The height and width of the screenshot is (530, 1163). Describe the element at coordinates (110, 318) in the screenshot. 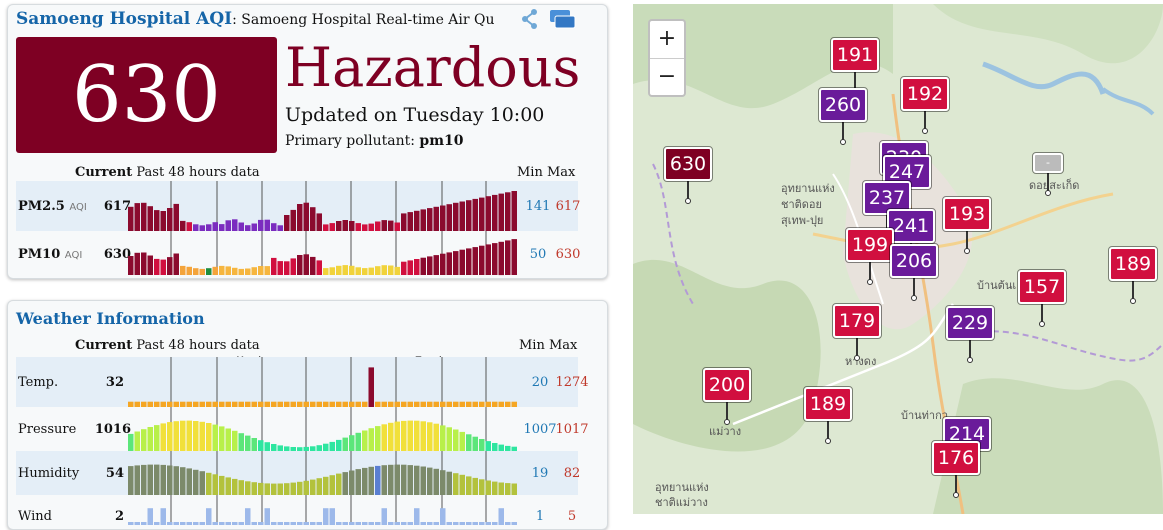

I see `weather-title: Weather Information` at that location.